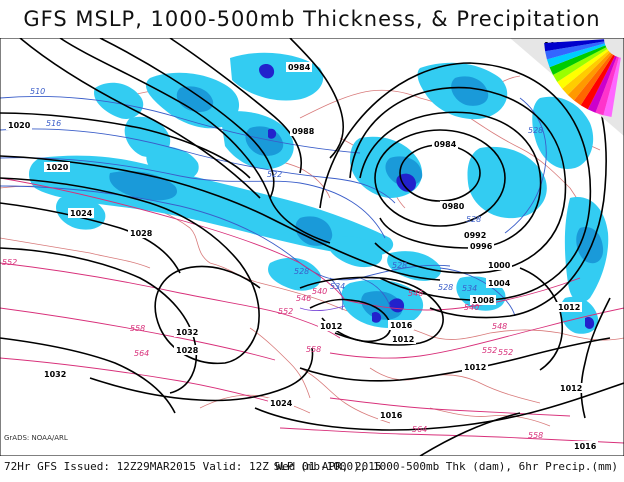  I want to click on isobar-label-1028a: 1028, so click(141, 233).